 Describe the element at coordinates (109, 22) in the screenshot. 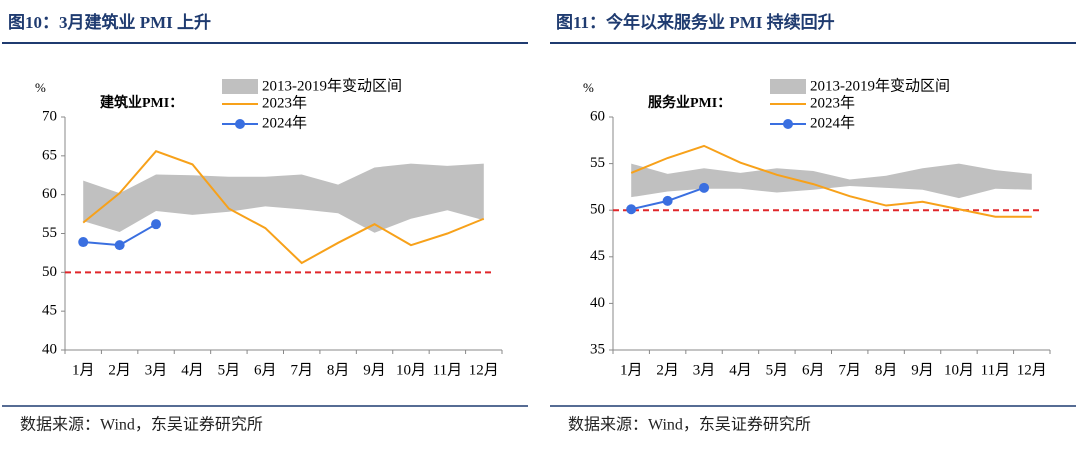

I see `figure-title: 图10：3月建筑业 PMI 上升` at that location.